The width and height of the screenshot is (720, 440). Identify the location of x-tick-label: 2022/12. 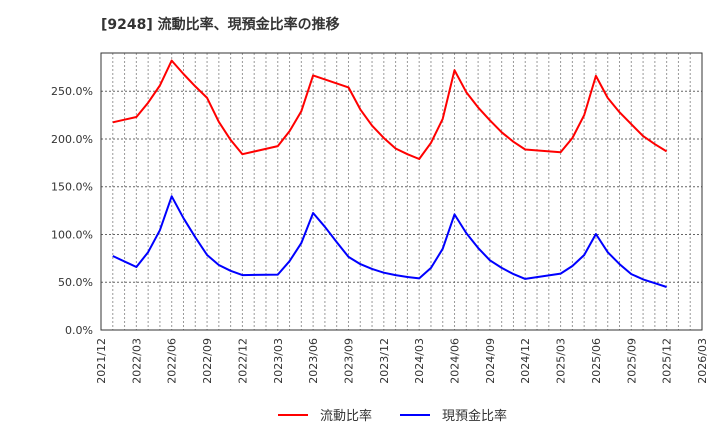
(242, 361).